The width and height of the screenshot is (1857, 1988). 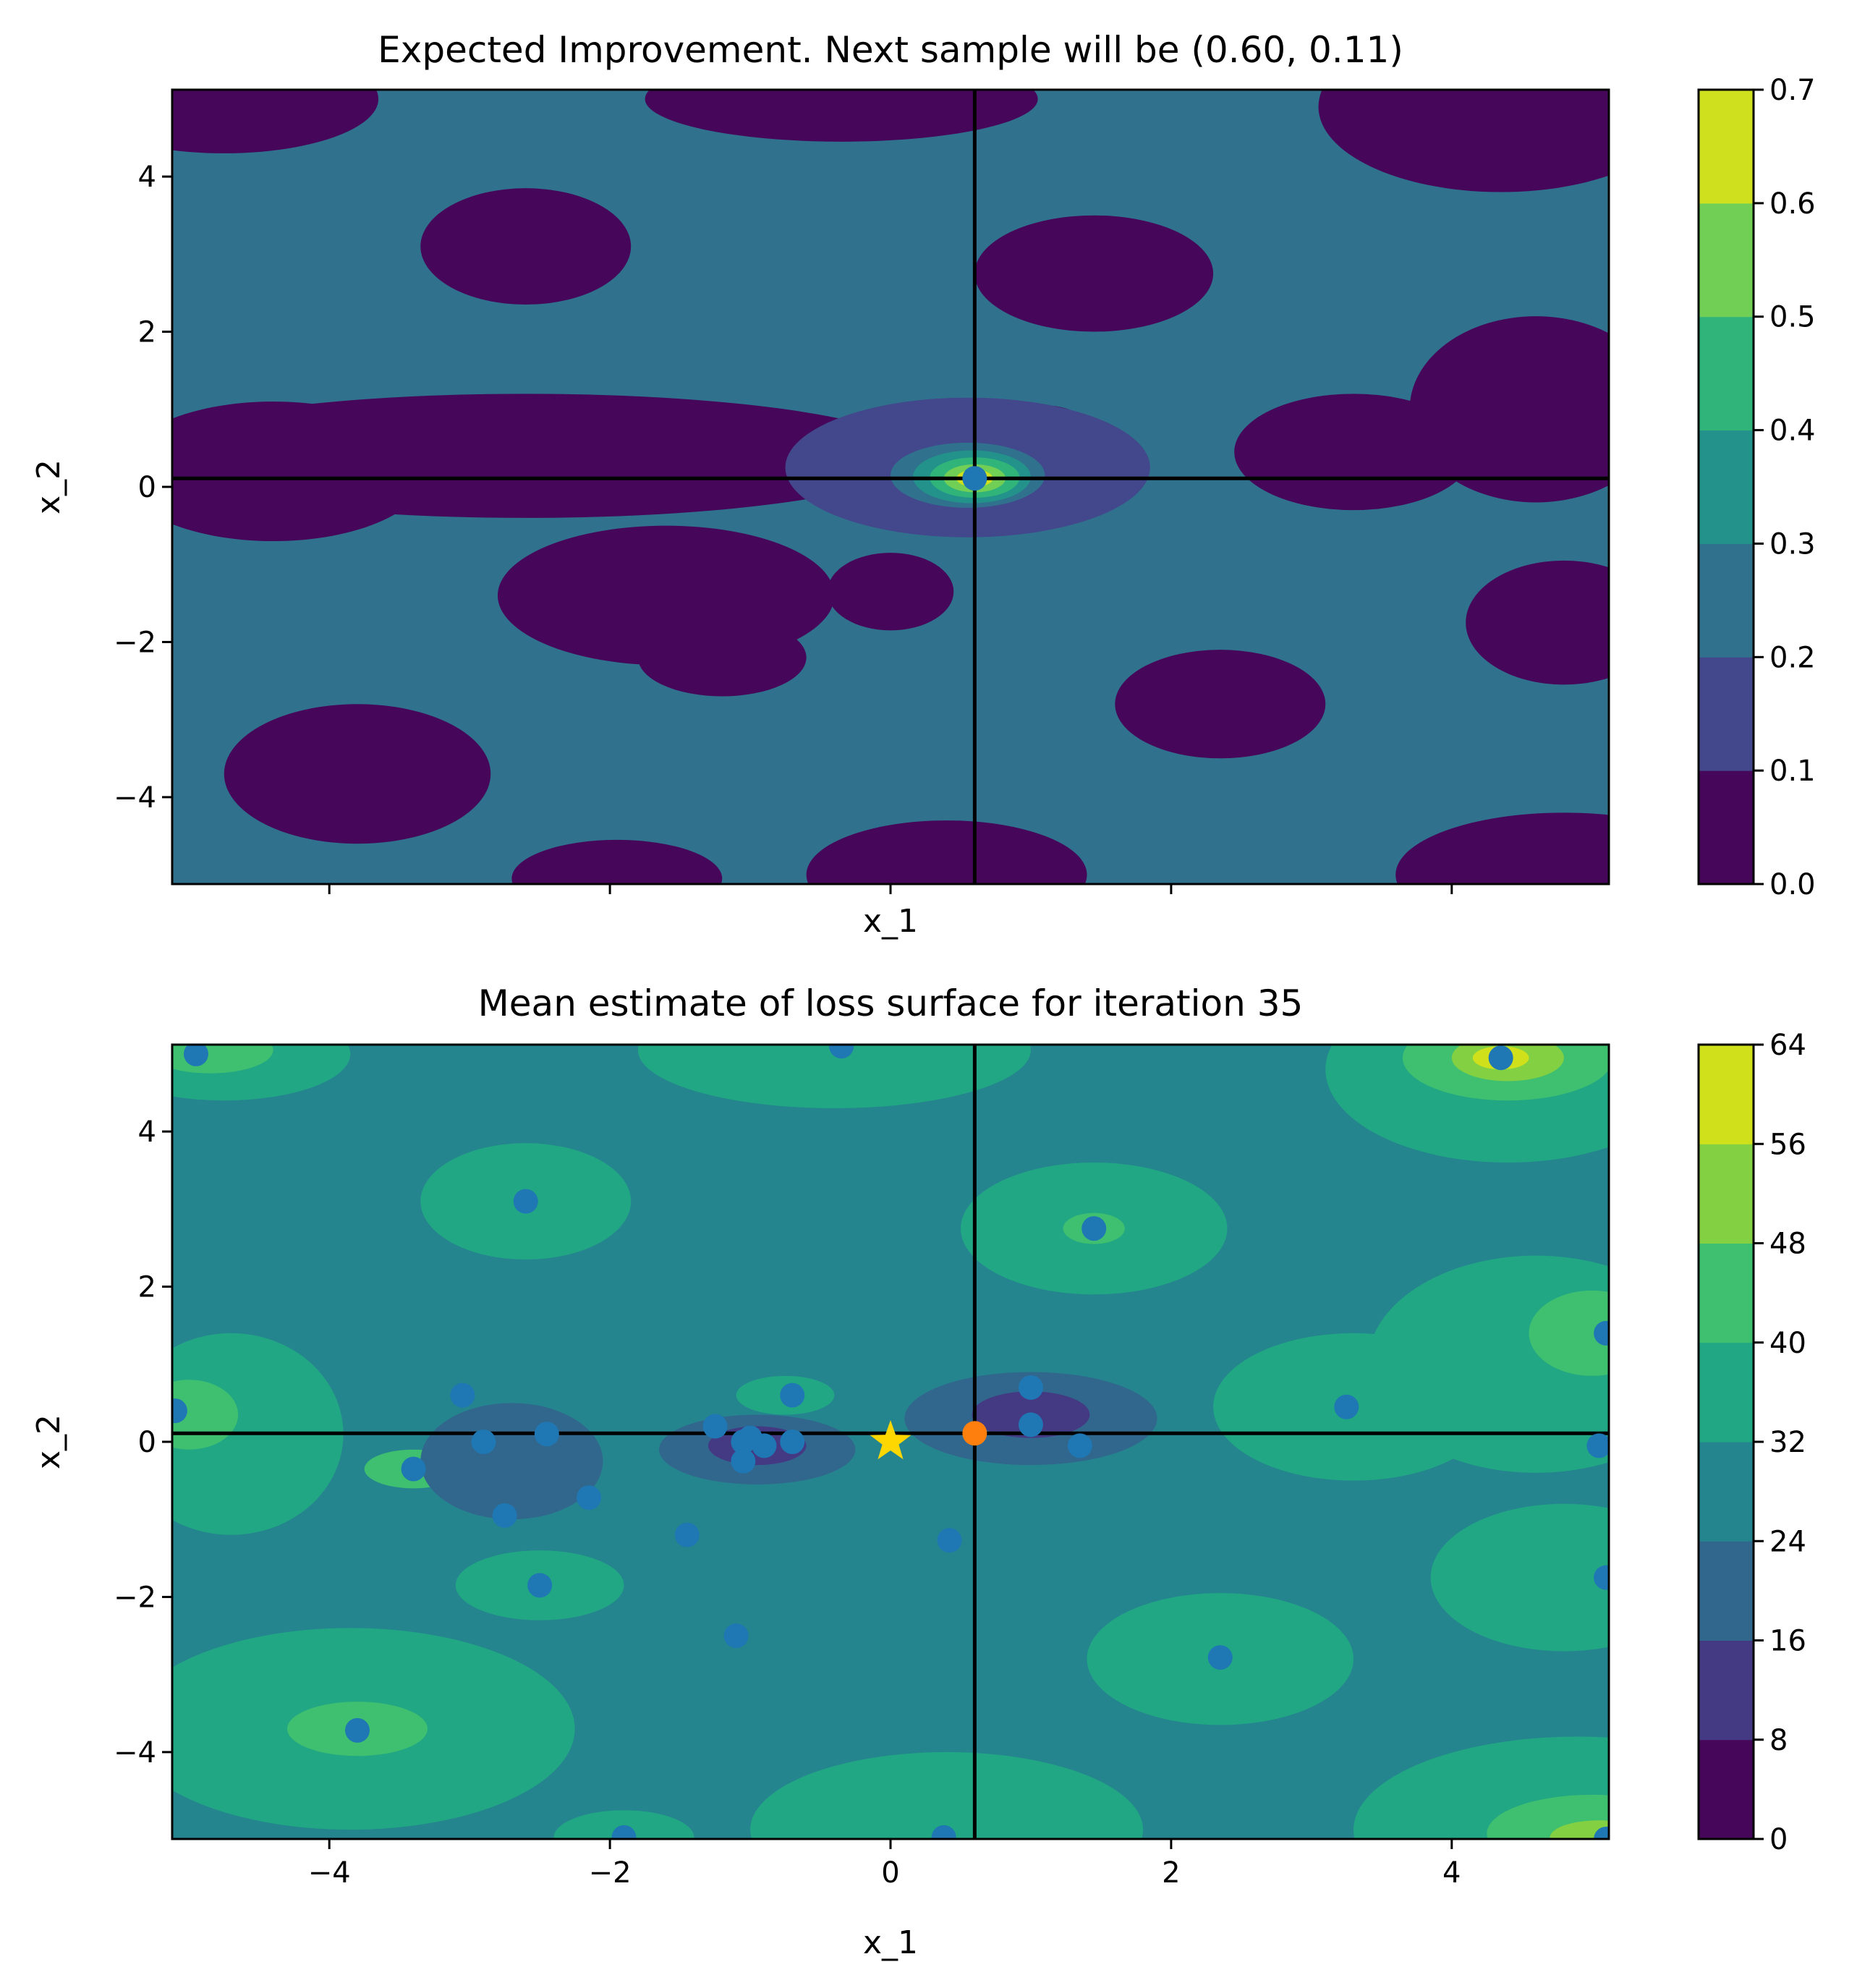 I want to click on best-point-star, so click(x=890, y=1440).